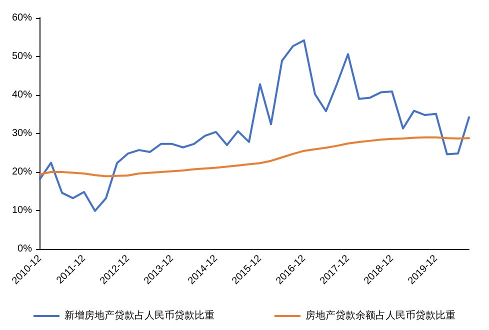 The height and width of the screenshot is (330, 489). What do you see at coordinates (22, 133) in the screenshot?
I see `y-tick-label: 30%` at bounding box center [22, 133].